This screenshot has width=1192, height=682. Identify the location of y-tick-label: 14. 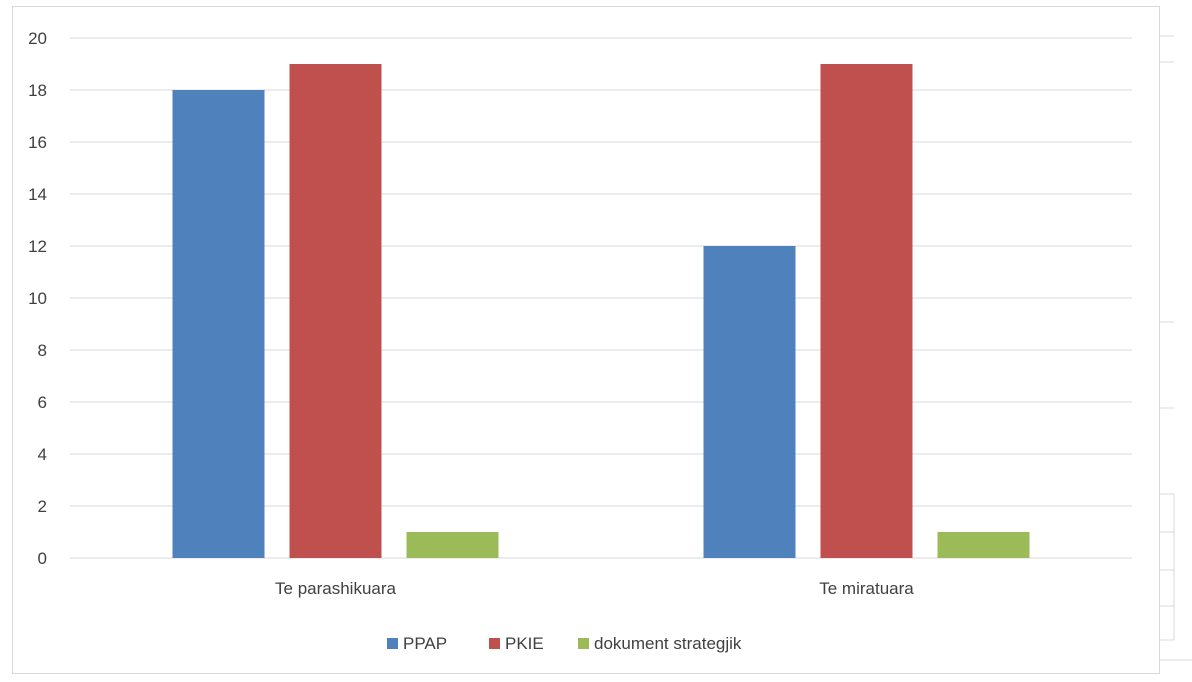
(37, 194).